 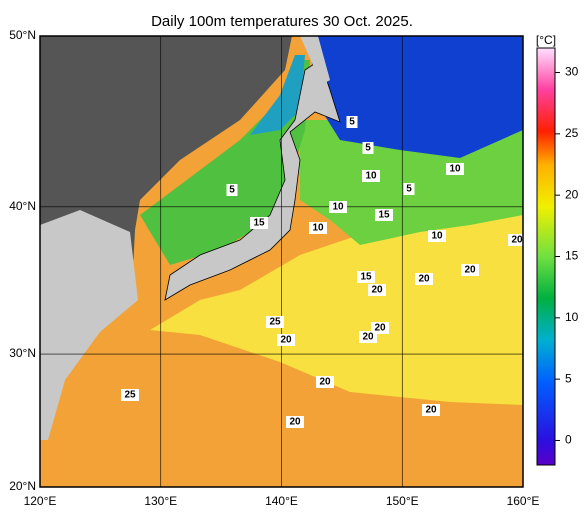 What do you see at coordinates (22, 206) in the screenshot?
I see `y-tick-label: 40°N` at bounding box center [22, 206].